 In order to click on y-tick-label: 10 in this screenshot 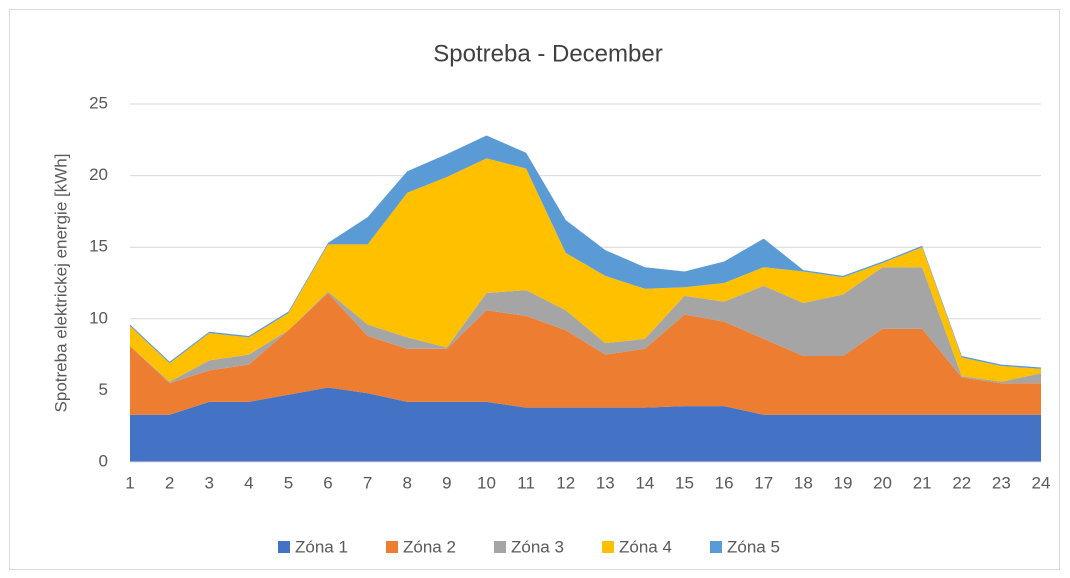, I will do `click(98, 317)`.